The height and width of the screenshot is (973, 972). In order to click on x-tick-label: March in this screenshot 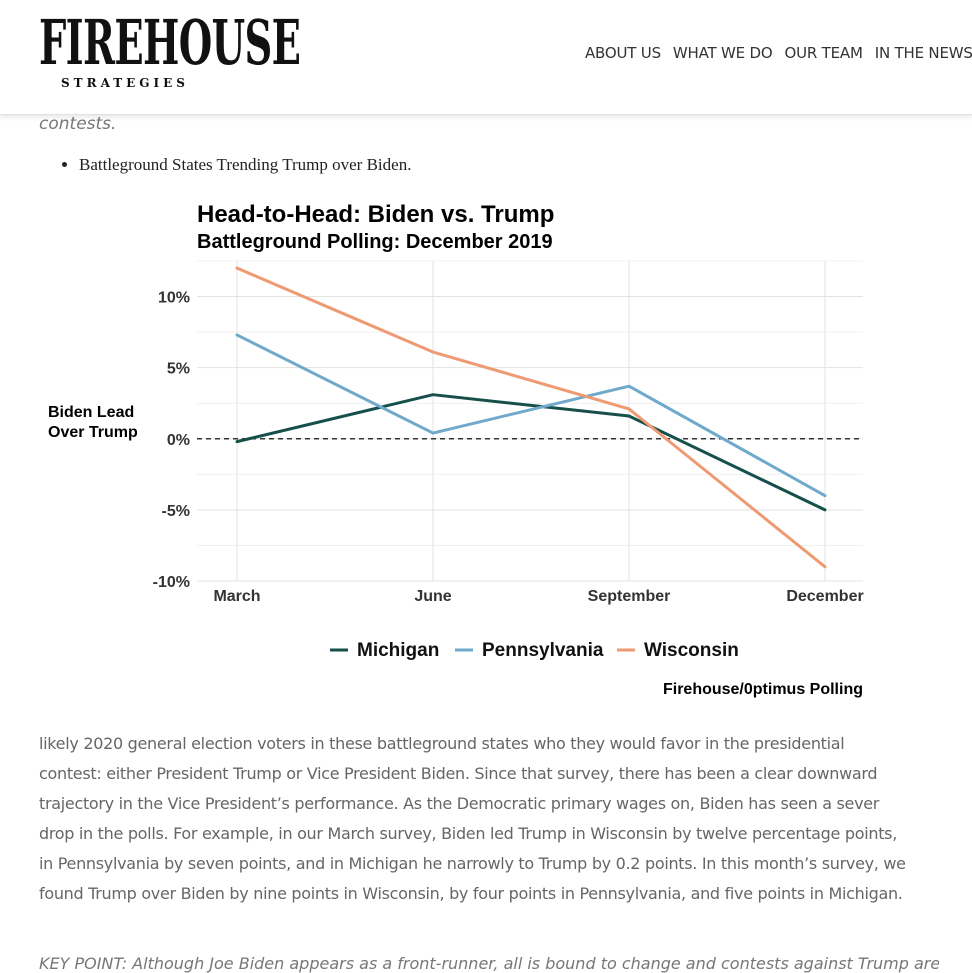, I will do `click(236, 596)`.